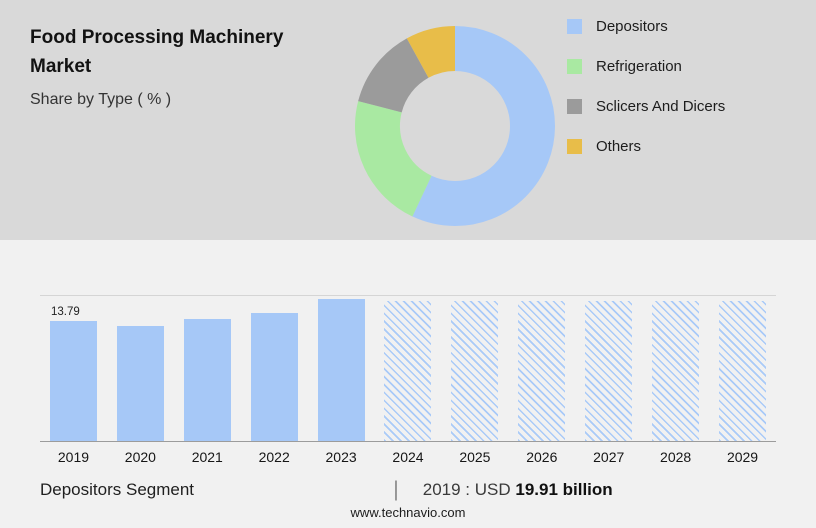  I want to click on bar-column: 13.79, so click(73, 368).